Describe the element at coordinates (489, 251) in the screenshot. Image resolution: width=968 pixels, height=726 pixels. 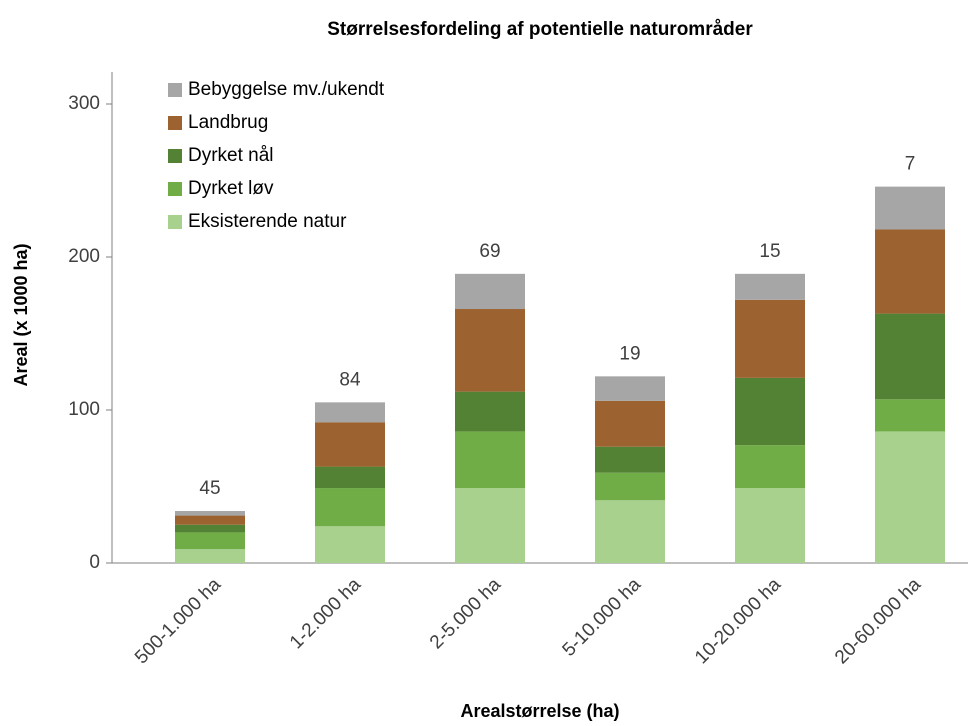
I see `bar-label: 69` at that location.